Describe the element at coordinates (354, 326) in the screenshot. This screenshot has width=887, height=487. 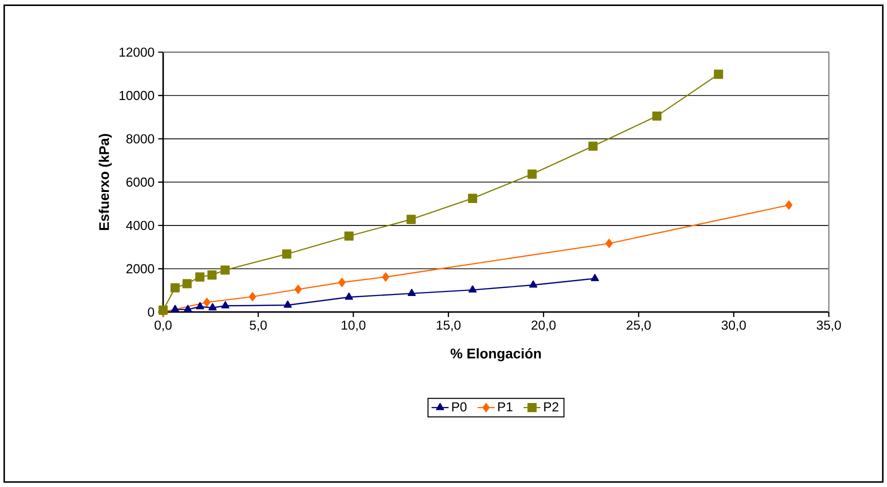
I see `x-tick-label: 10,0` at that location.